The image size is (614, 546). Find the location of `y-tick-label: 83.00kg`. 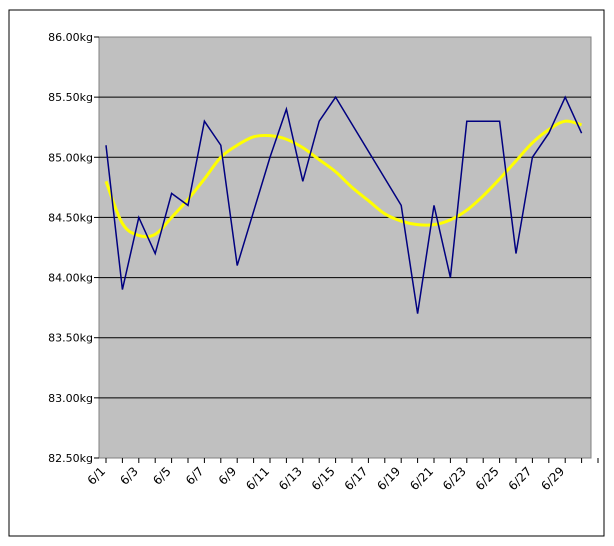

y-tick-label: 83.00kg is located at coordinates (70, 398).